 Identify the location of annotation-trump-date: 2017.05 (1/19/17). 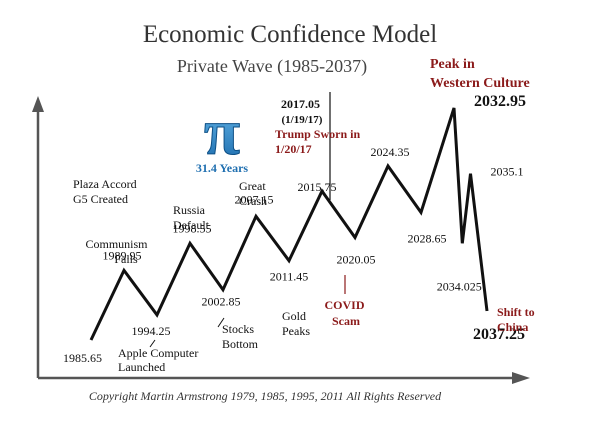
(302, 111).